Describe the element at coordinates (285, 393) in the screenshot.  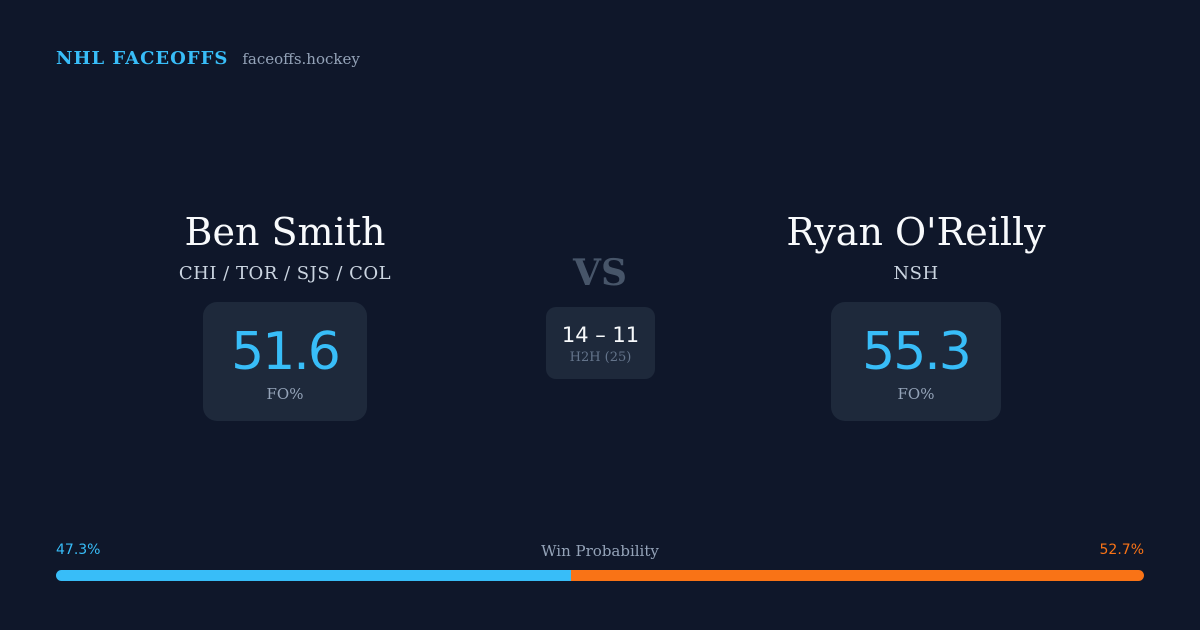
I see `player-left-fo-label: FO%` at that location.